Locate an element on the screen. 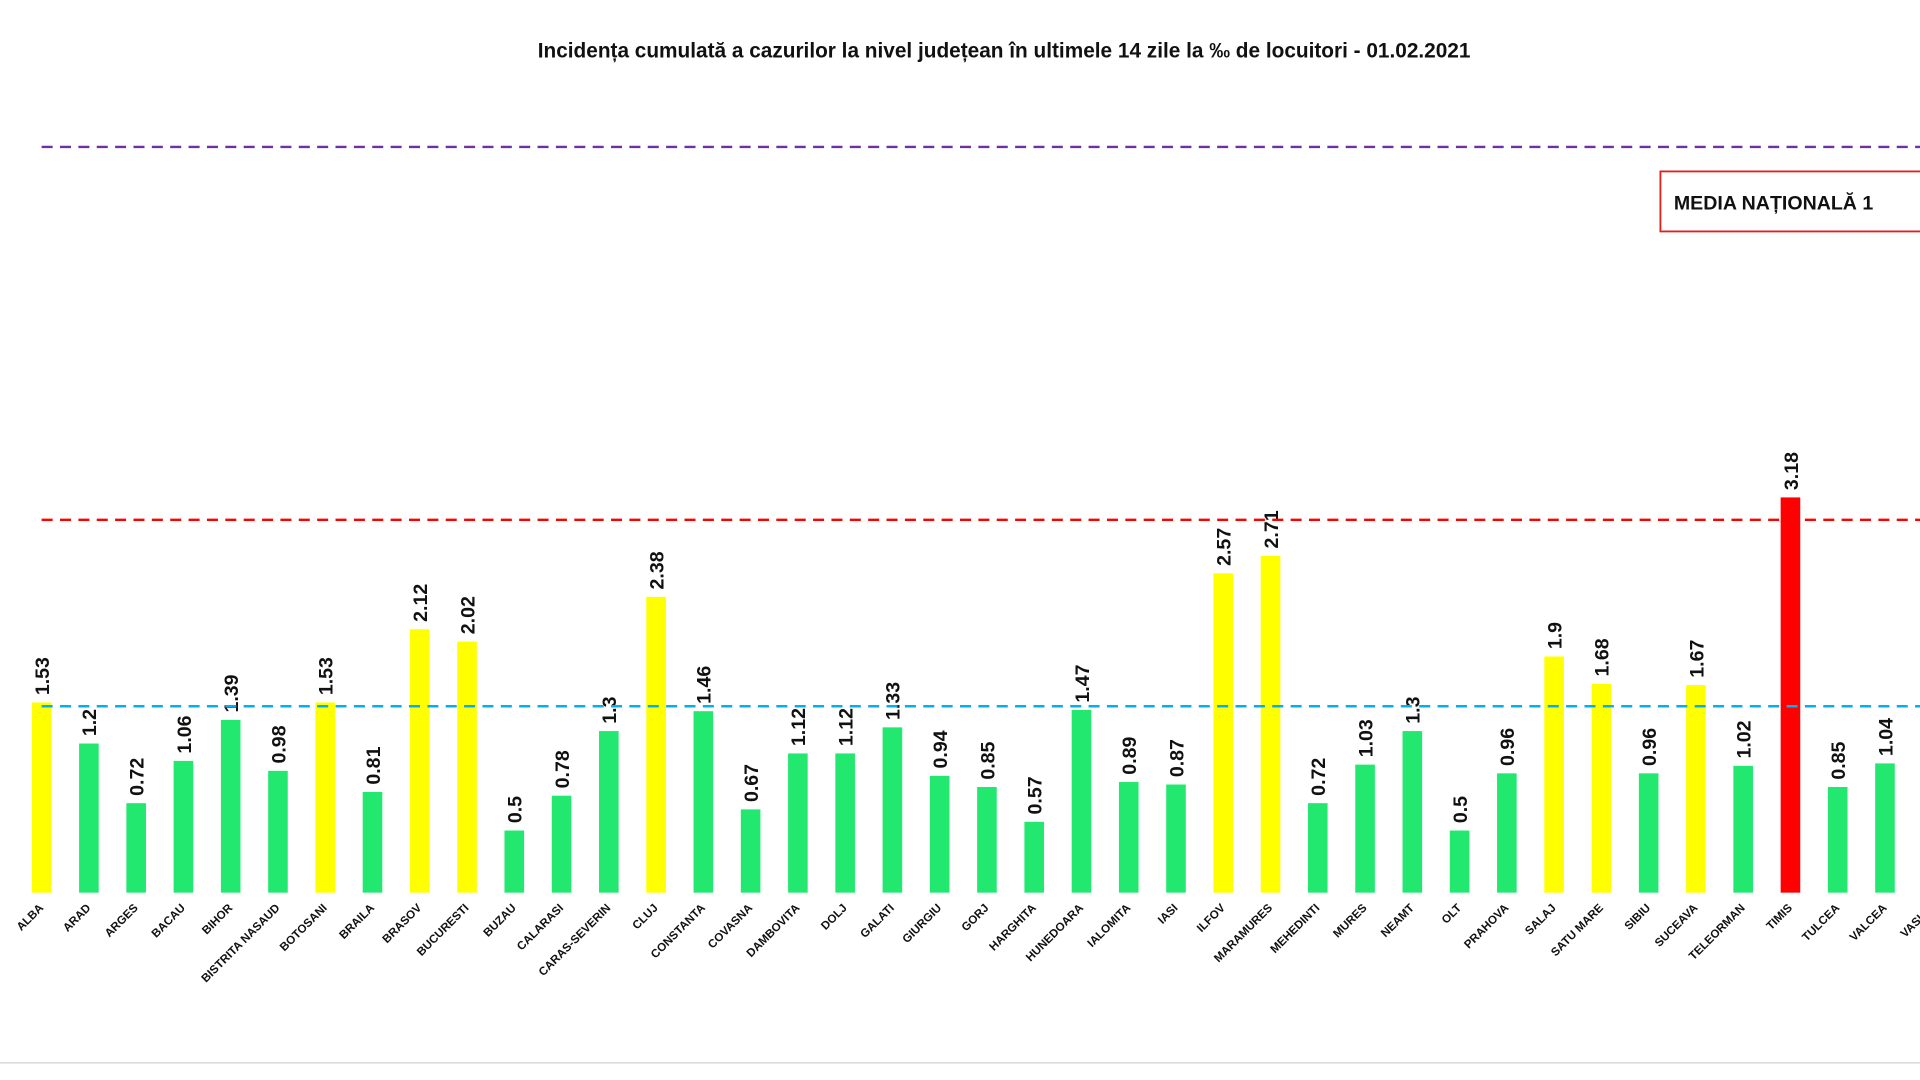 Image resolution: width=1920 pixels, height=1080 pixels. x-tick-label: VASLUI is located at coordinates (1909, 921).